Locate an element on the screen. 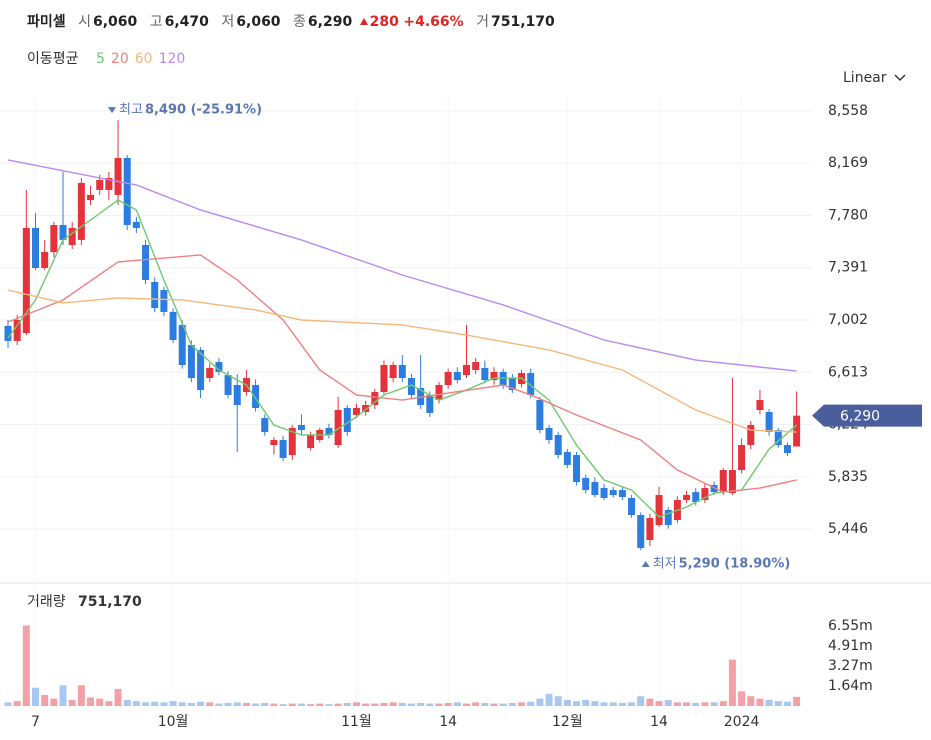 Image resolution: width=931 pixels, height=740 pixels. x-tick-label: 7 is located at coordinates (35, 722).